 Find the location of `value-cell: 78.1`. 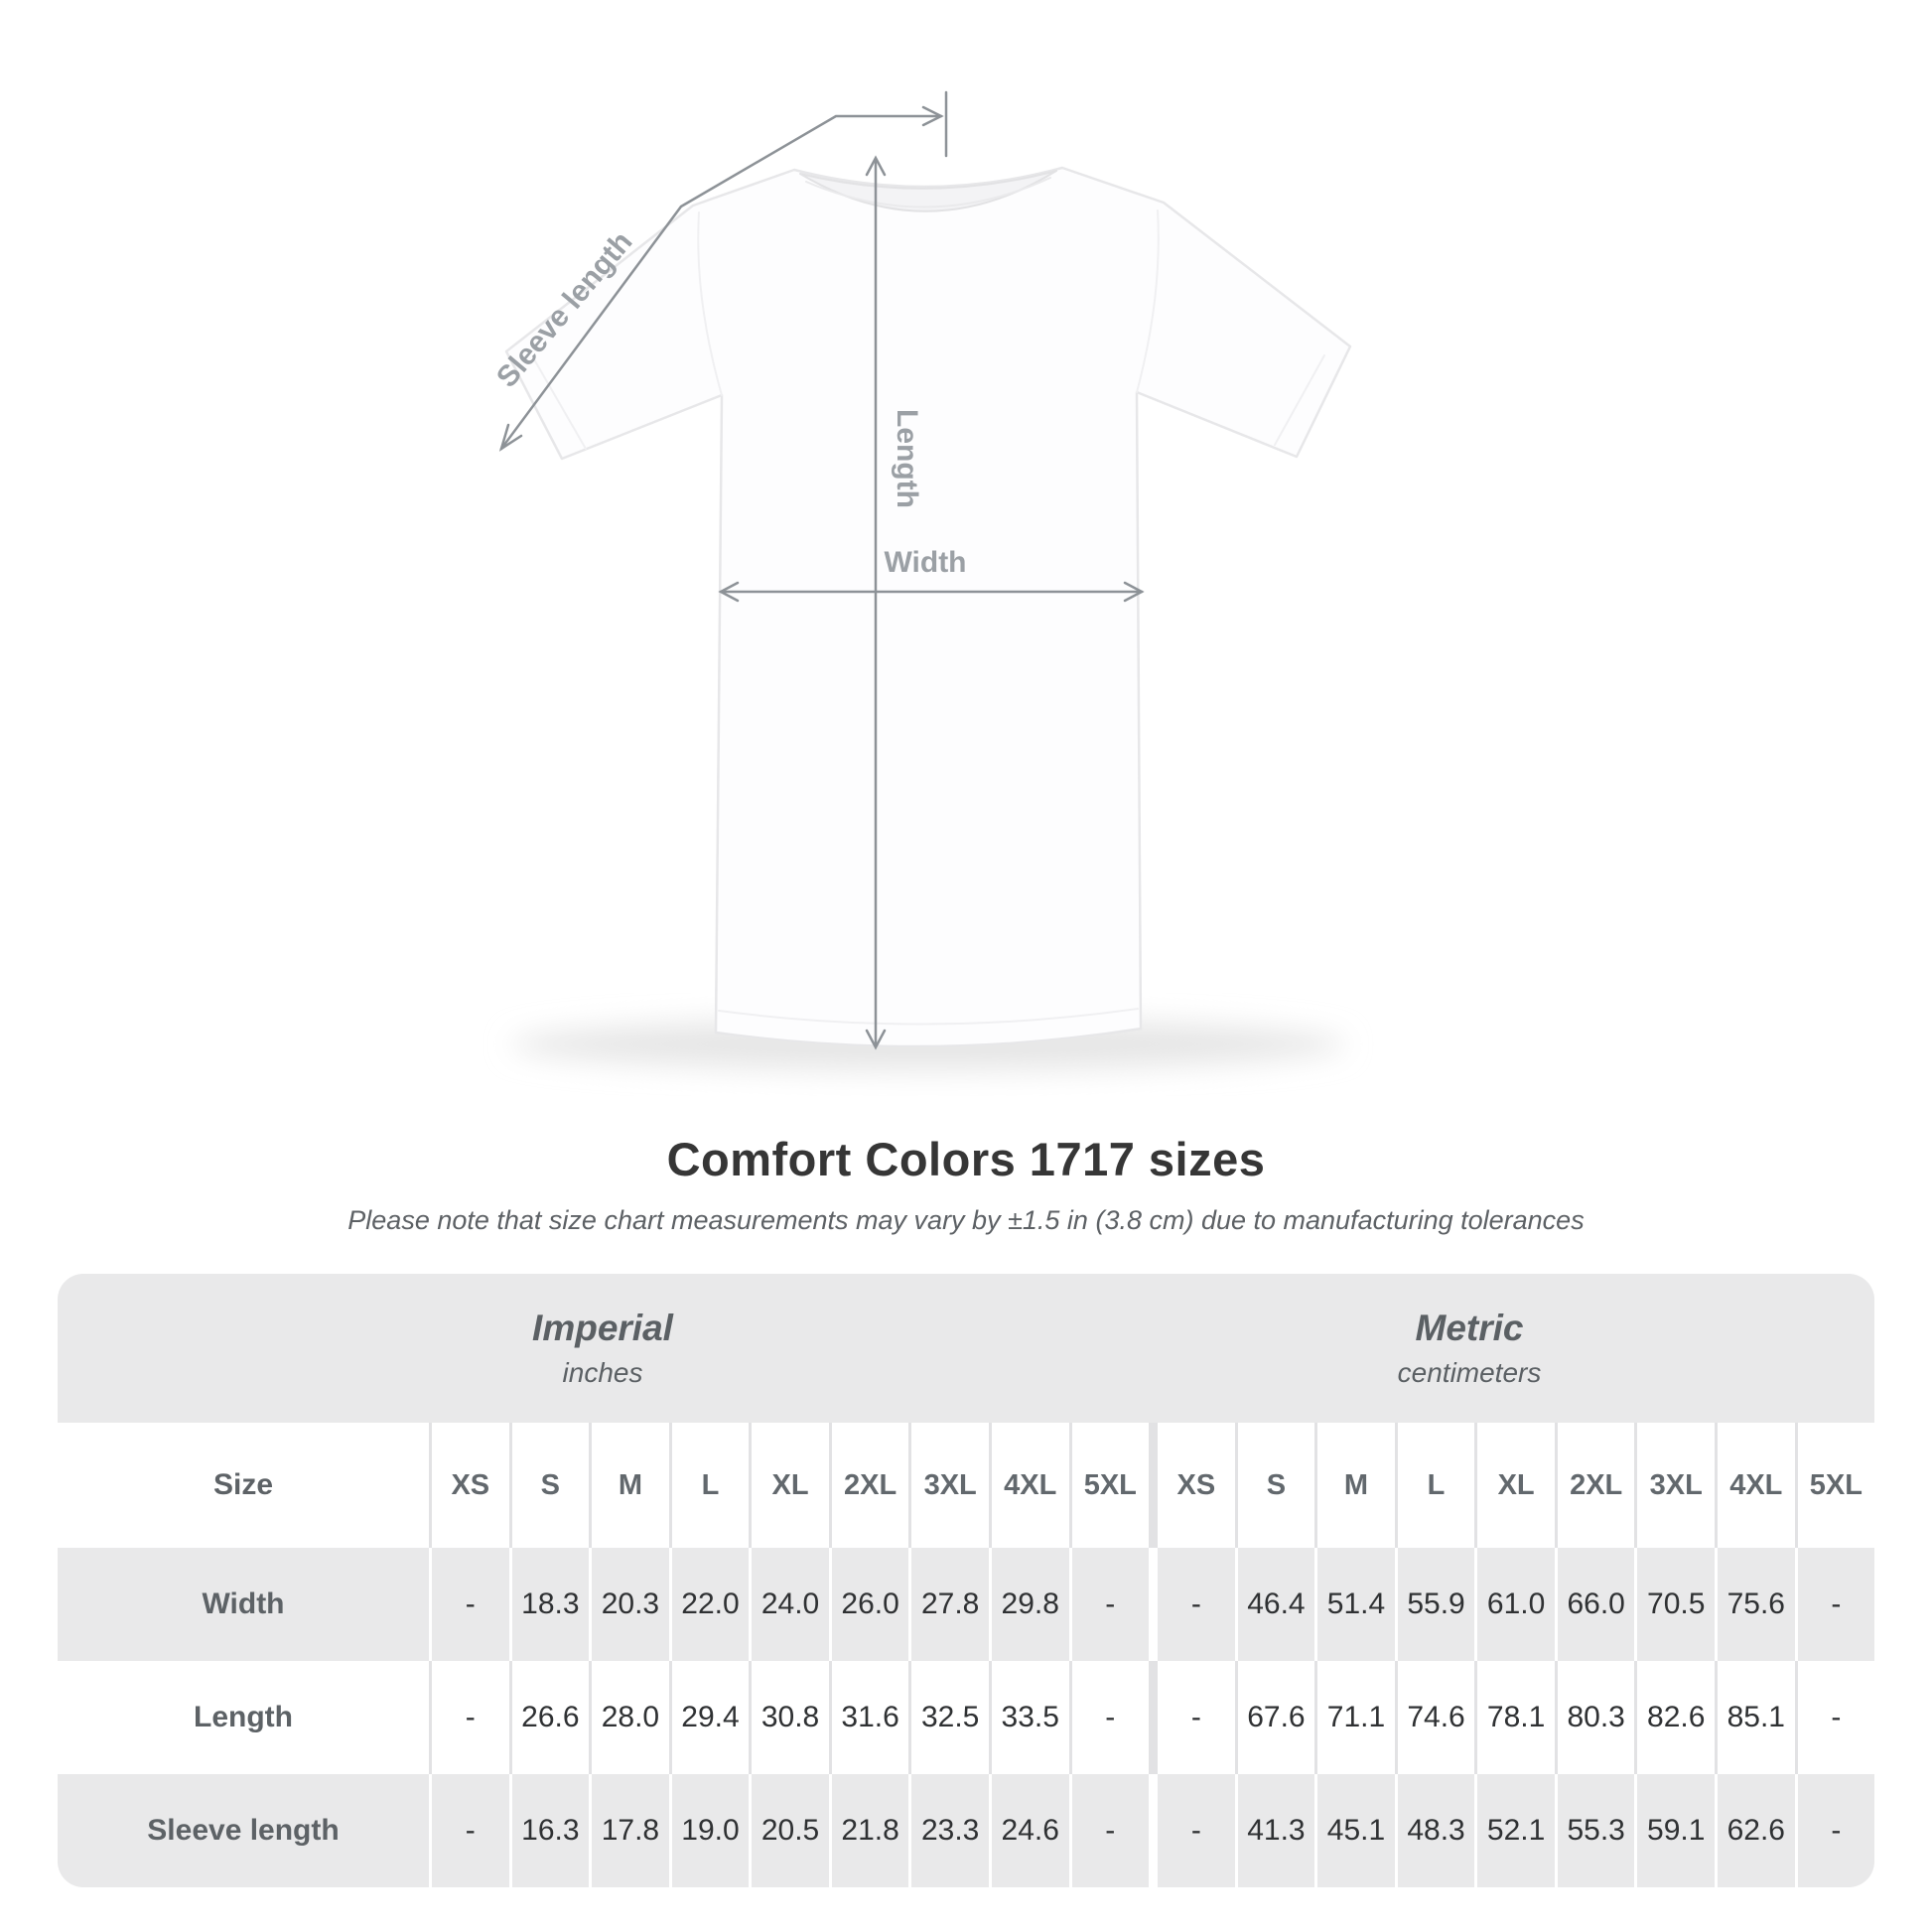

value-cell: 78.1 is located at coordinates (1516, 1717).